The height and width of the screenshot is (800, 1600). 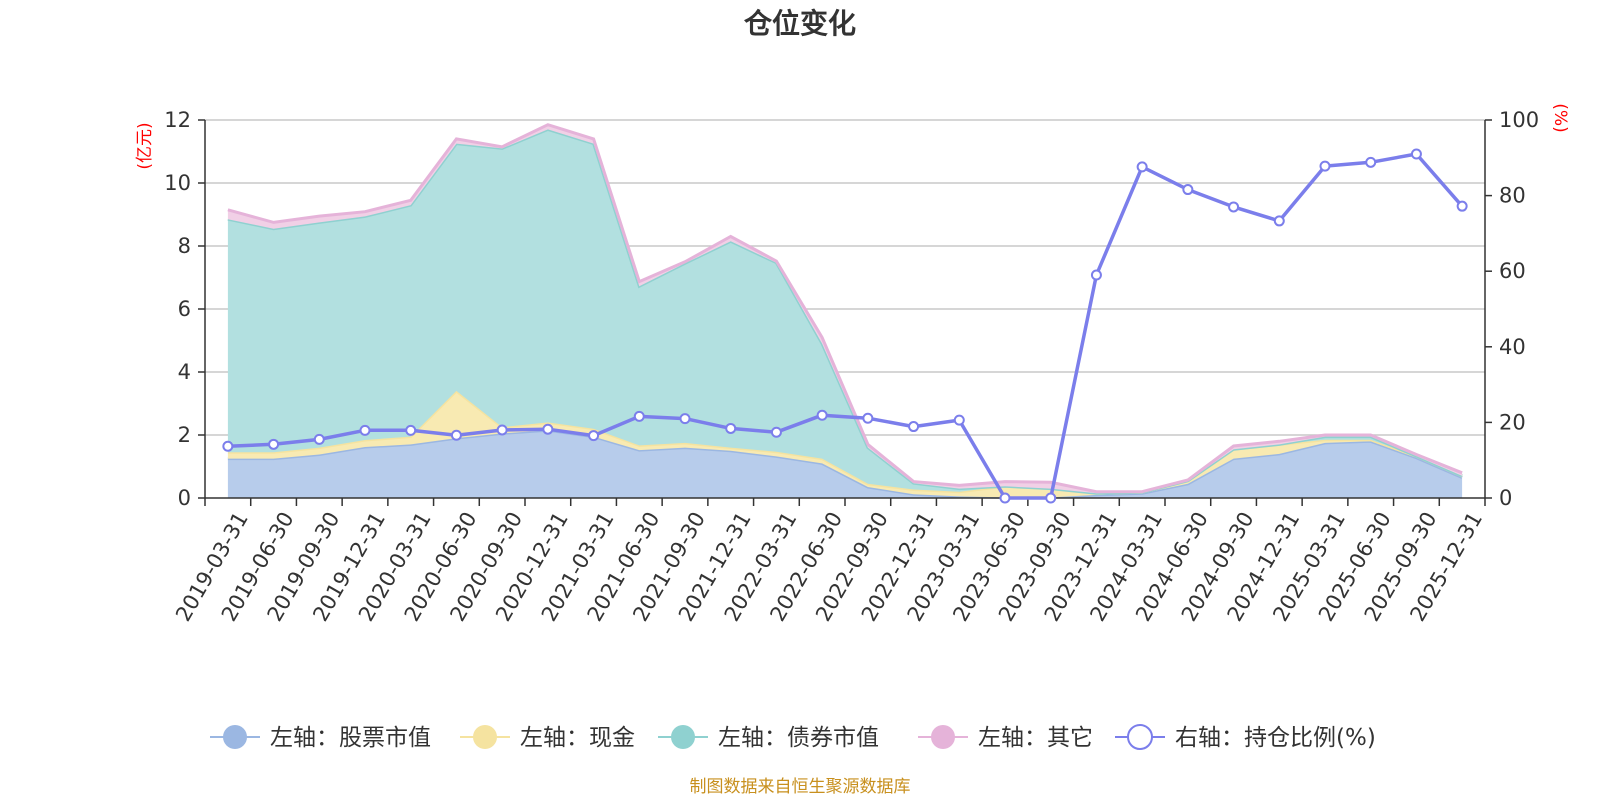 I want to click on left-axis-tick-label: 0, so click(x=184, y=498).